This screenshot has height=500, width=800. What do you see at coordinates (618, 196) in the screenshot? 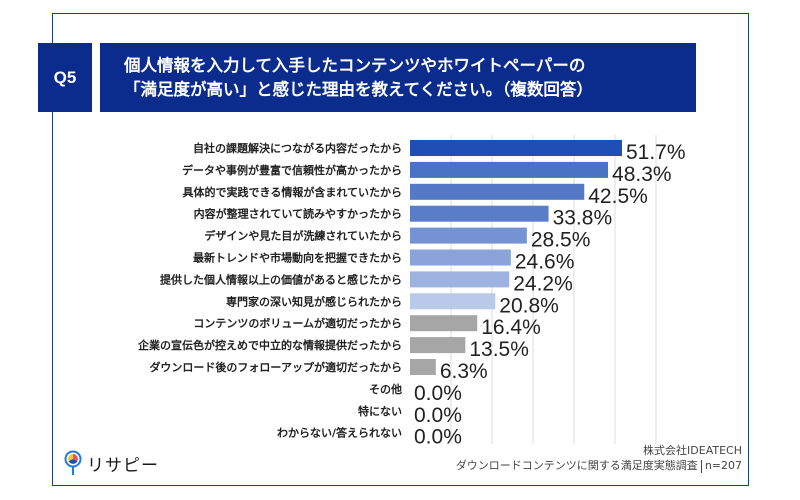
I see `value-label-2: 42.5%` at bounding box center [618, 196].